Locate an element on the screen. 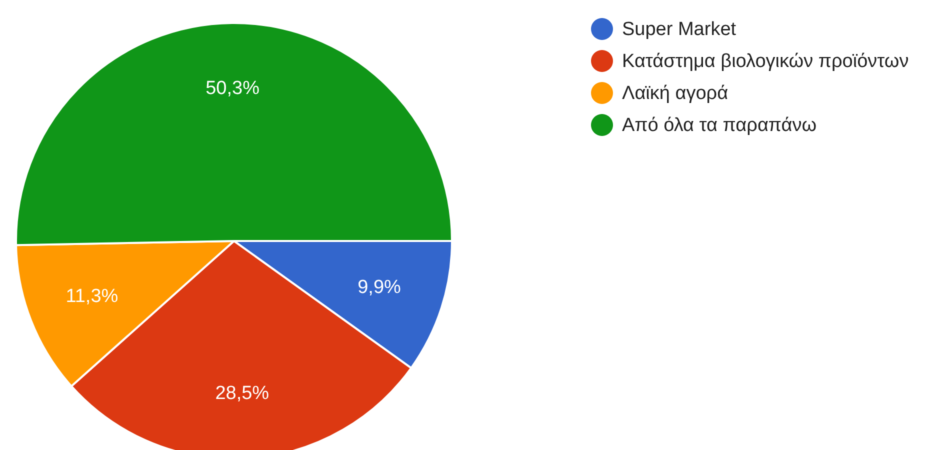 This screenshot has width=928, height=450. data-label: 11,3% is located at coordinates (92, 297).